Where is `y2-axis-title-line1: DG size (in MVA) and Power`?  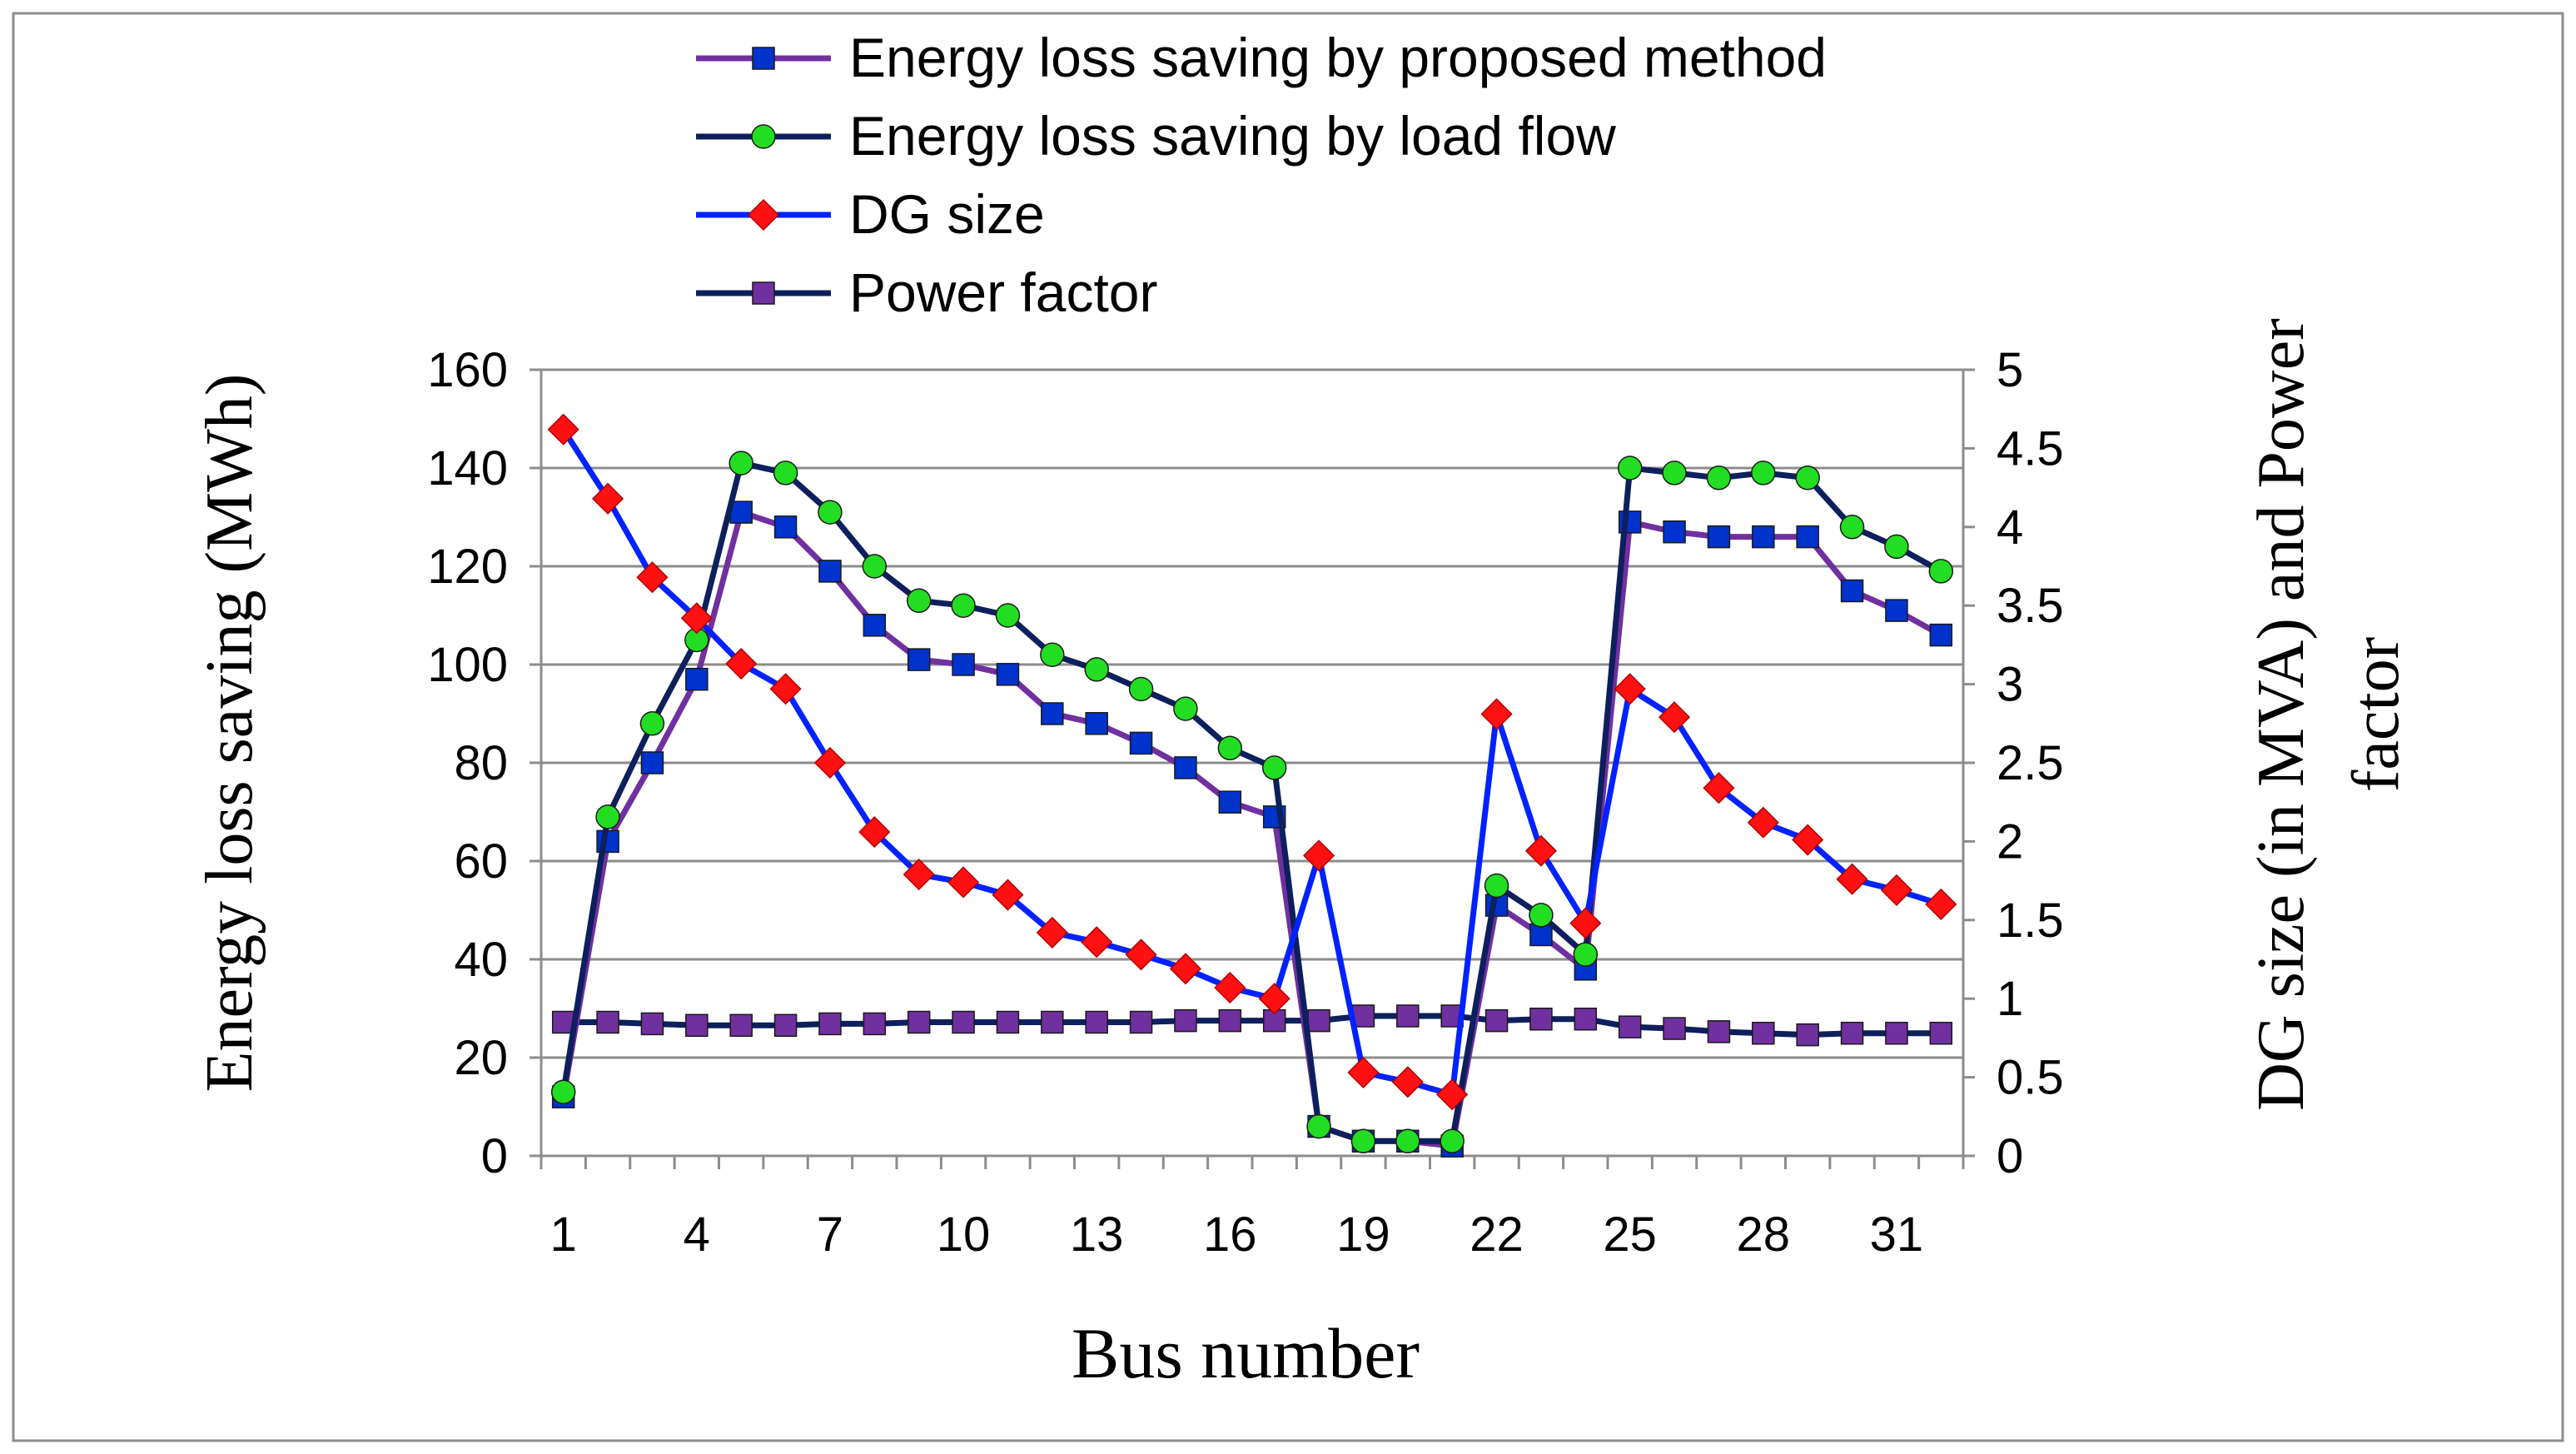
y2-axis-title-line1: DG size (in MVA) and Power is located at coordinates (2281, 715).